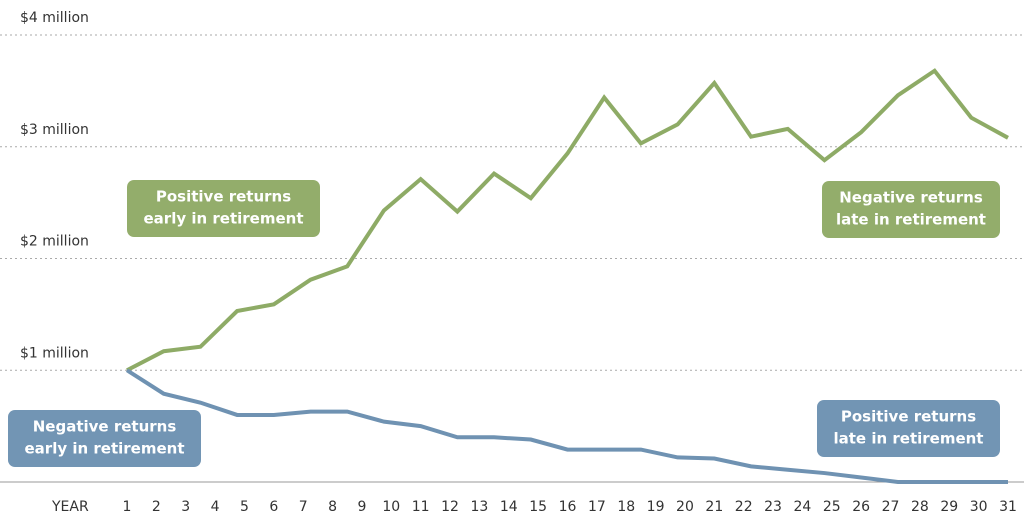  I want to click on y-tick-label: $1 million, so click(54, 353).